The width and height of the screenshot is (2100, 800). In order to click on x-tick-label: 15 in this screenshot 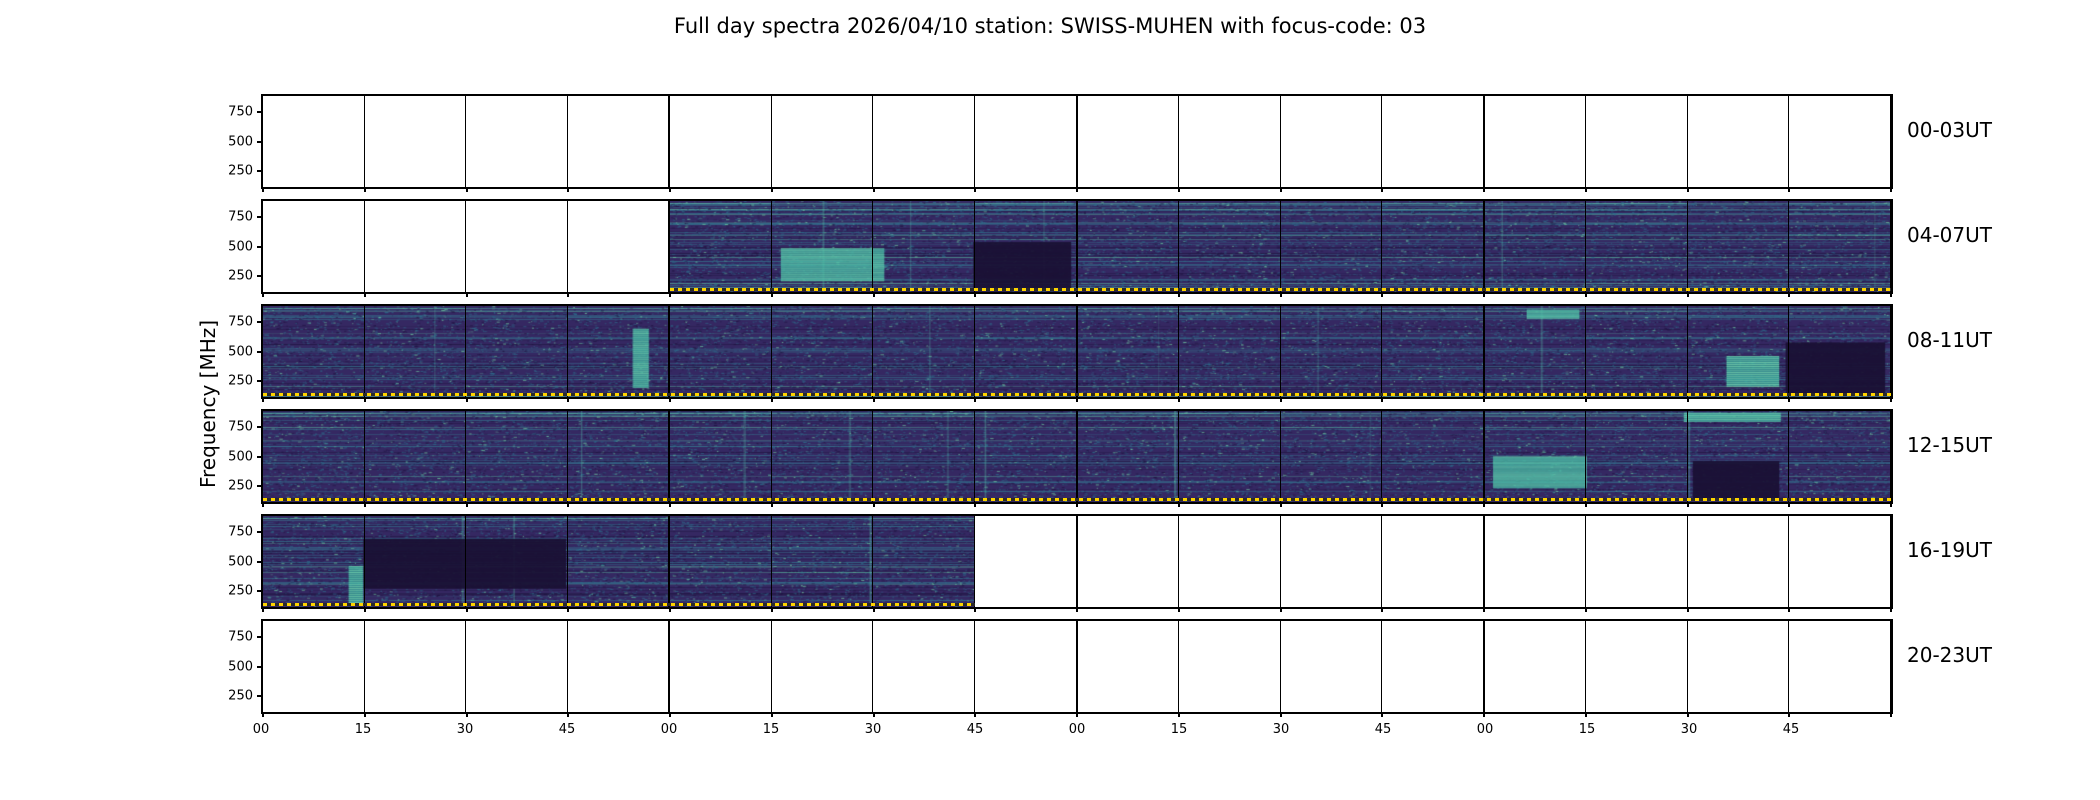, I will do `click(363, 729)`.